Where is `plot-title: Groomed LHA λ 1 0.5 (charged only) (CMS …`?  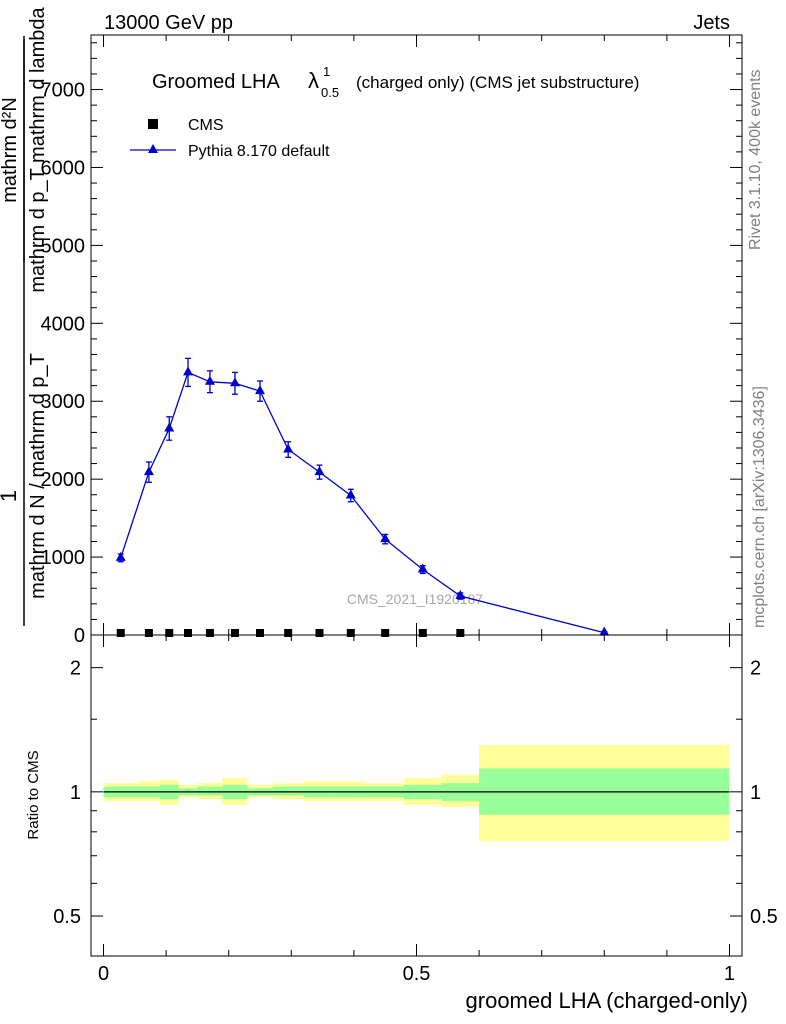
plot-title: Groomed LHA λ 1 0.5 (charged only) (CMS … is located at coordinates (395, 82).